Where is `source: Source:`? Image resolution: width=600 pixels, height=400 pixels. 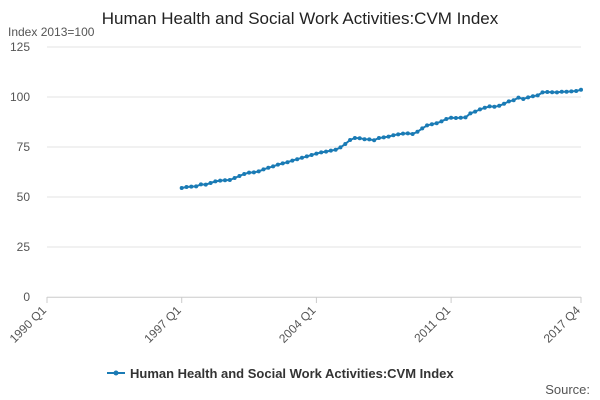
source: Source: is located at coordinates (567, 389).